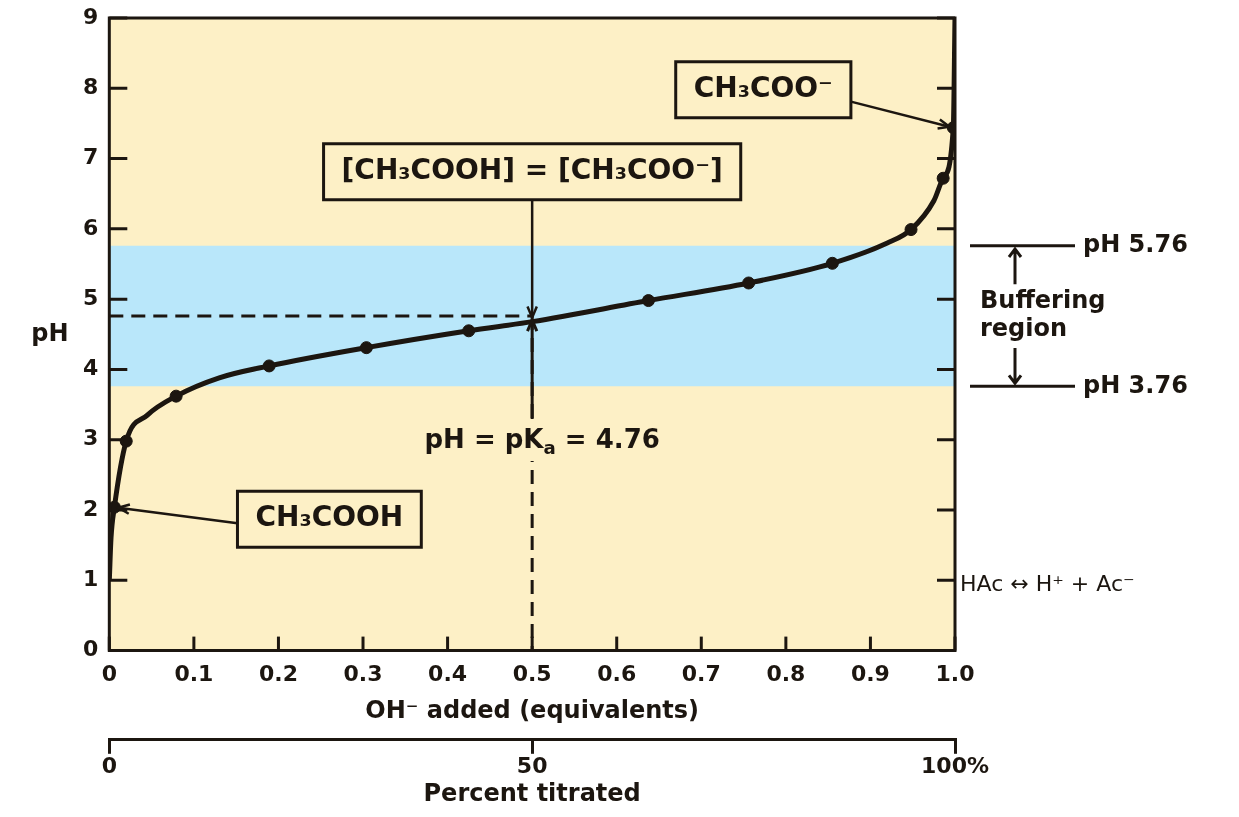 The height and width of the screenshot is (817, 1239). What do you see at coordinates (532, 673) in the screenshot?
I see `x-tick-label: 0.5` at bounding box center [532, 673].